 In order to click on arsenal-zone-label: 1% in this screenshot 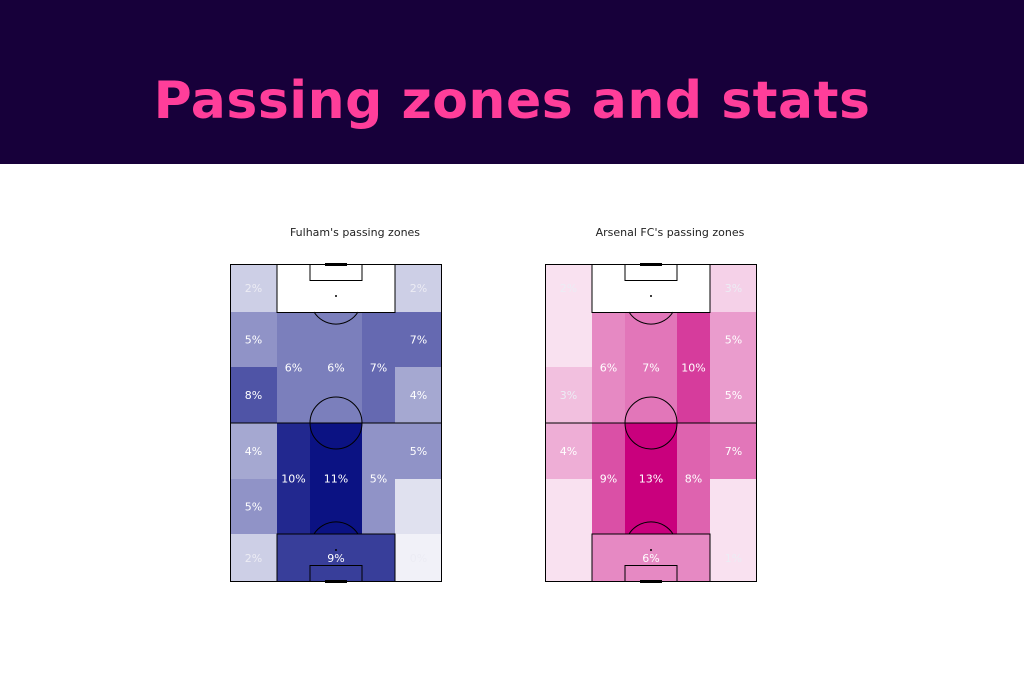, I will do `click(733, 558)`.